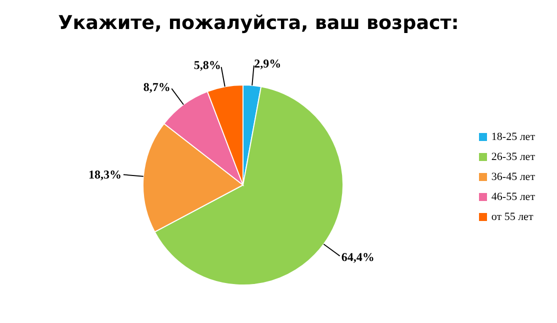 This screenshot has width=557, height=323. I want to click on data-label: 8,7%, so click(156, 87).